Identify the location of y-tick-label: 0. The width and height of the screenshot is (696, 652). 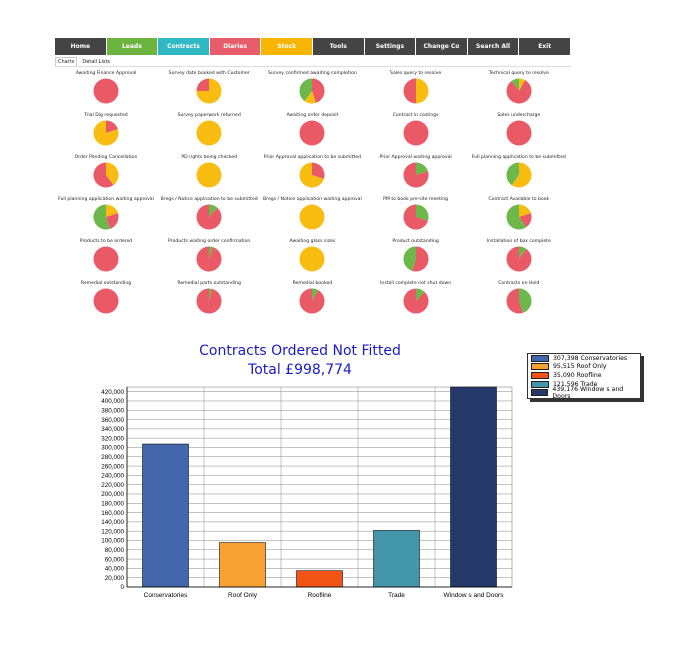
(122, 587).